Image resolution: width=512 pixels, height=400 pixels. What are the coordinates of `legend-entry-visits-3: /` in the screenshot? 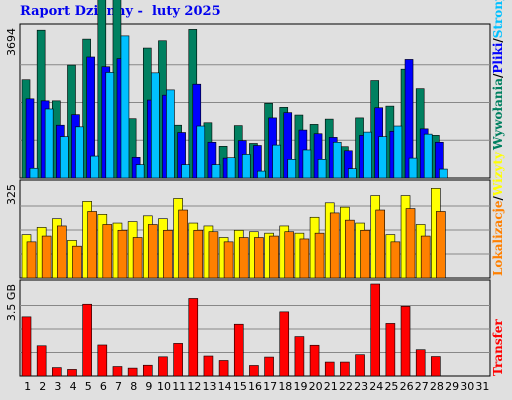 It's located at (498, 40).